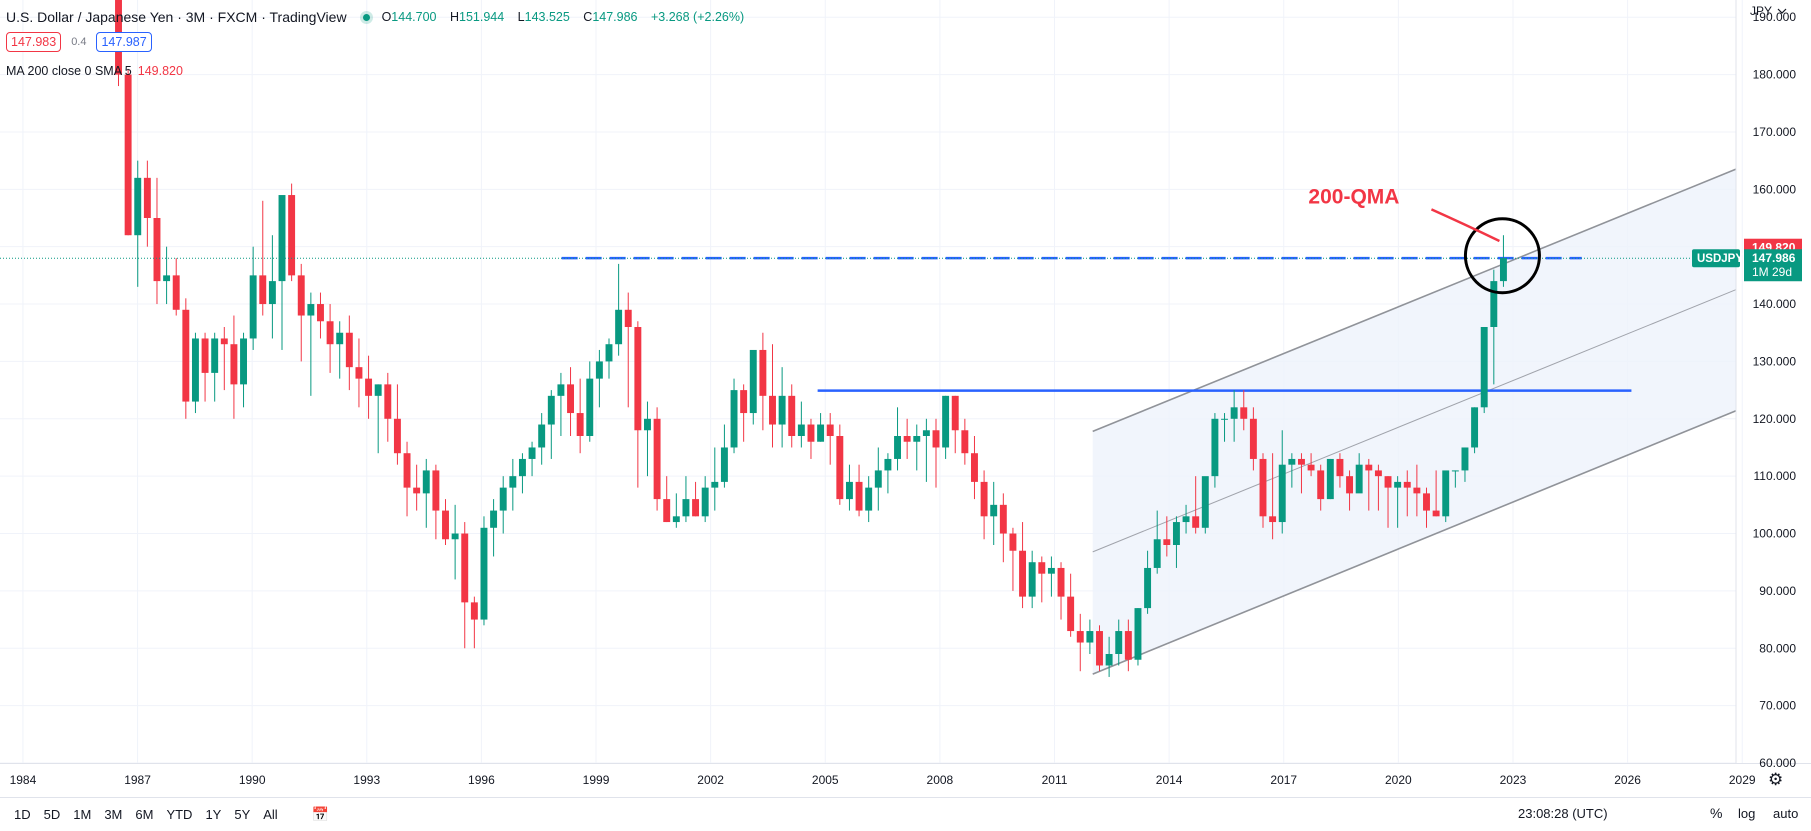 This screenshot has height=831, width=1811. Describe the element at coordinates (144, 814) in the screenshot. I see `timeframe-button-6m: 6M` at that location.